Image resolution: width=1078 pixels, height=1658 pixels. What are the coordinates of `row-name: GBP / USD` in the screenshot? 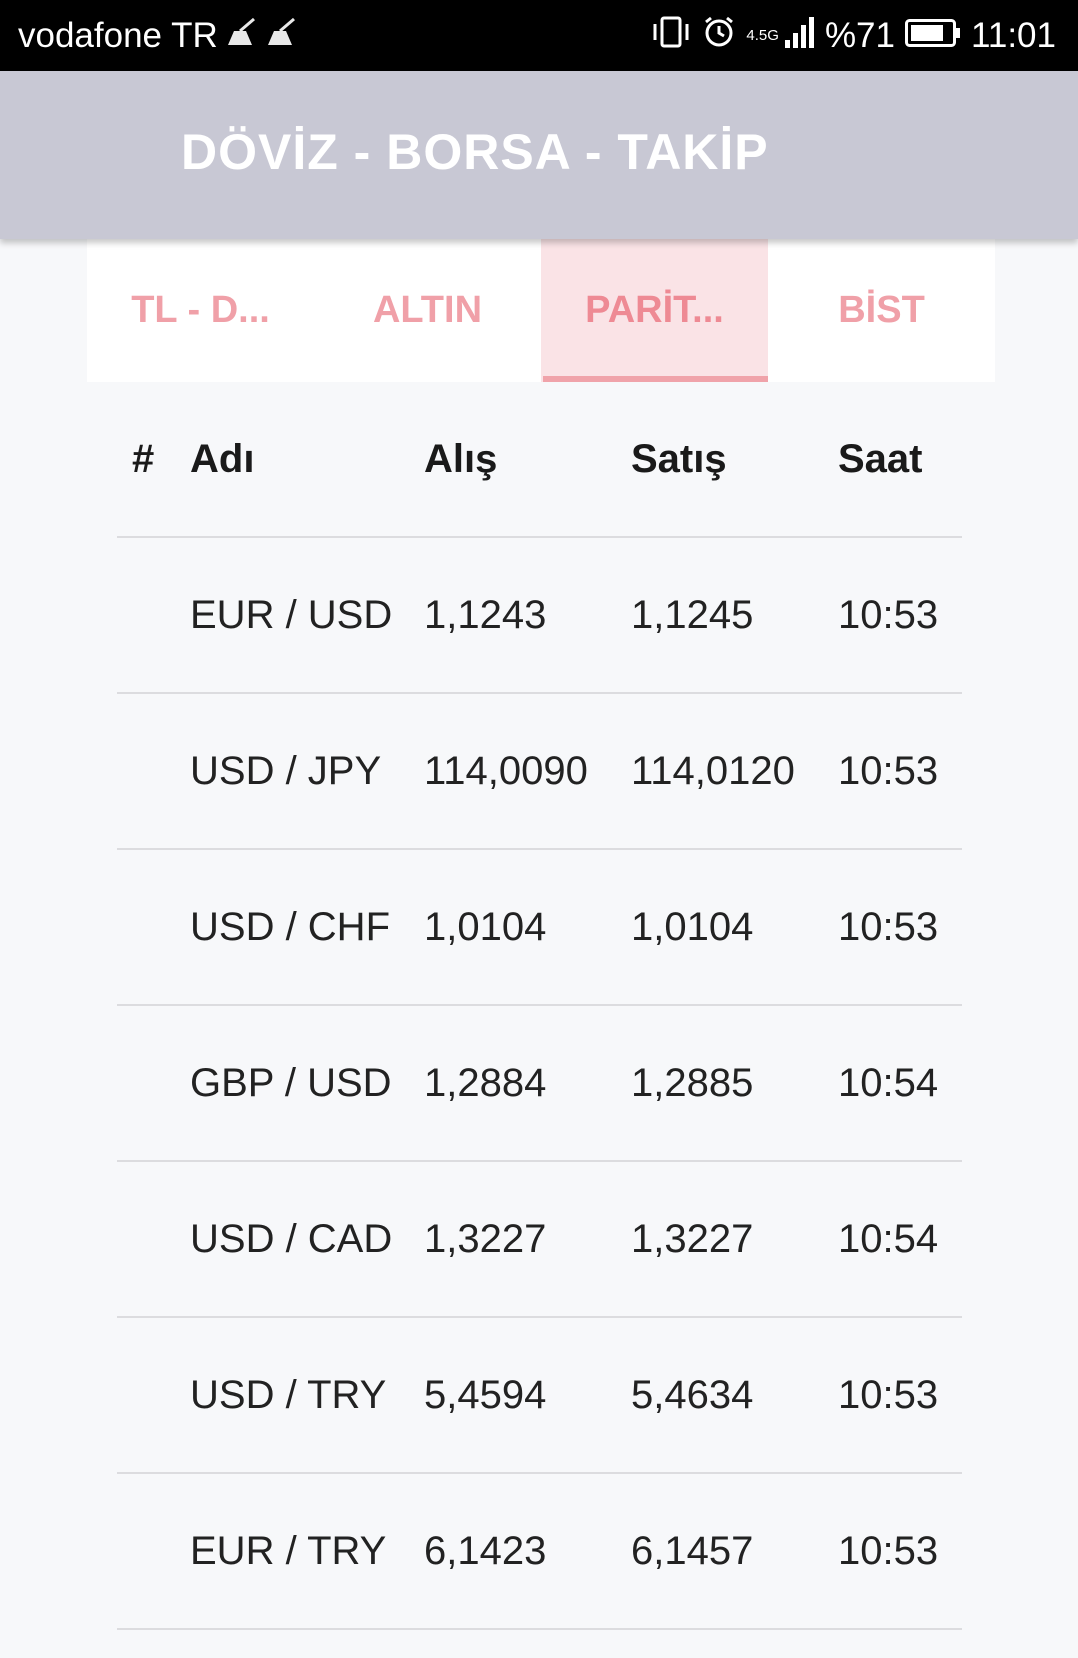 It's located at (291, 1082).